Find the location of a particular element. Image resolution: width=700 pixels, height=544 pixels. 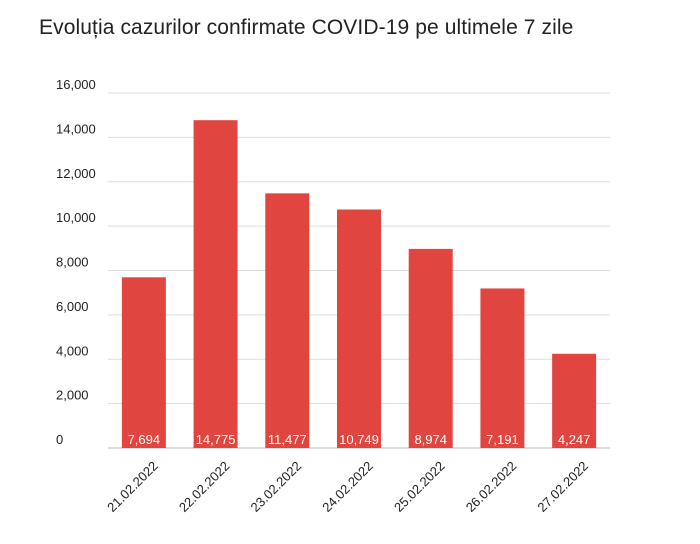

bar-value-label: 4,247 is located at coordinates (574, 439).